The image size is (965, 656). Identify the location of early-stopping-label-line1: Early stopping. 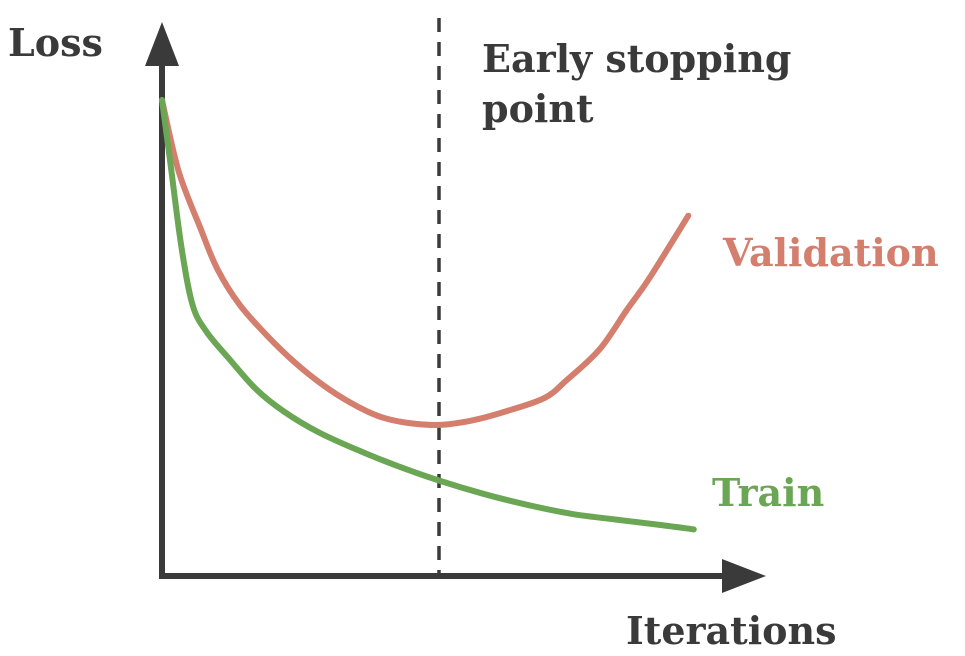
(636, 58).